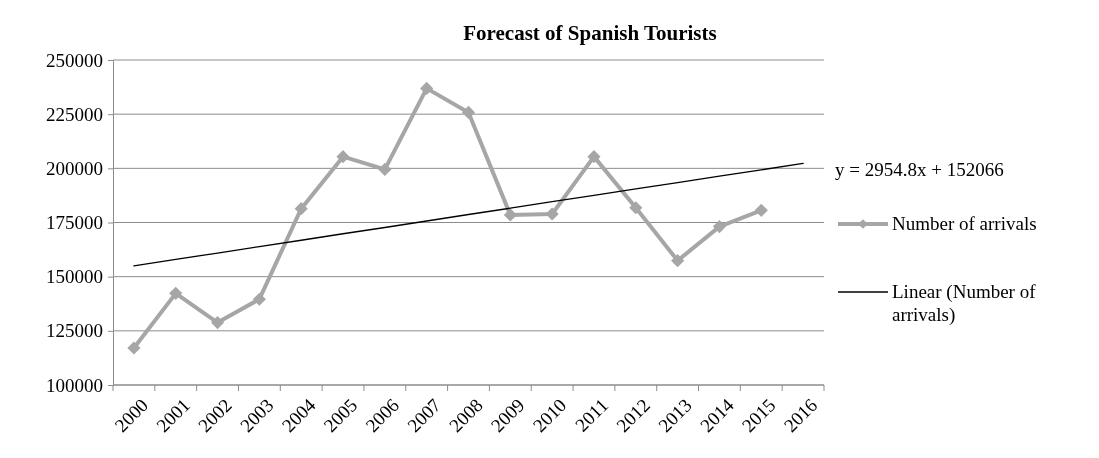 The width and height of the screenshot is (1099, 458). I want to click on chart-title: Forecast of Spanish Tourists, so click(590, 33).